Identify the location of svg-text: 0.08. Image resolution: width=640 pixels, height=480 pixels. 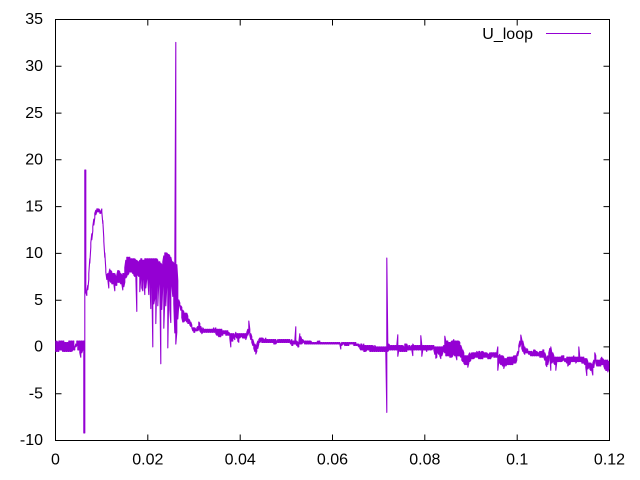
(424, 460).